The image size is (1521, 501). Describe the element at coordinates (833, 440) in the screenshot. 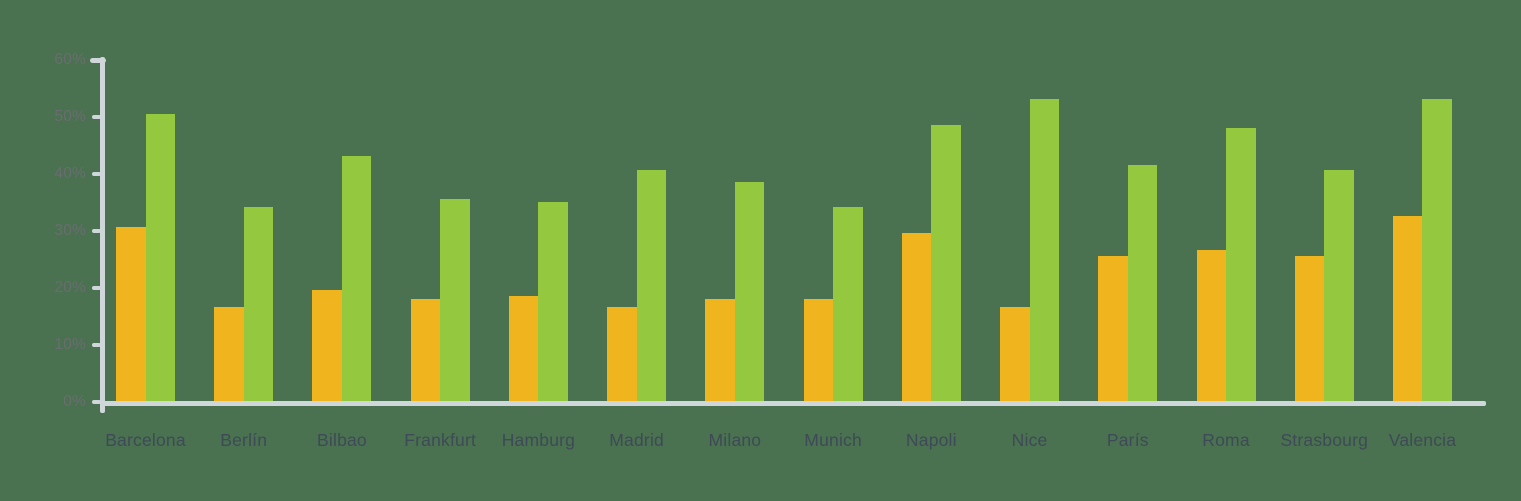

I see `x-tick-label-munich: Munich` at that location.